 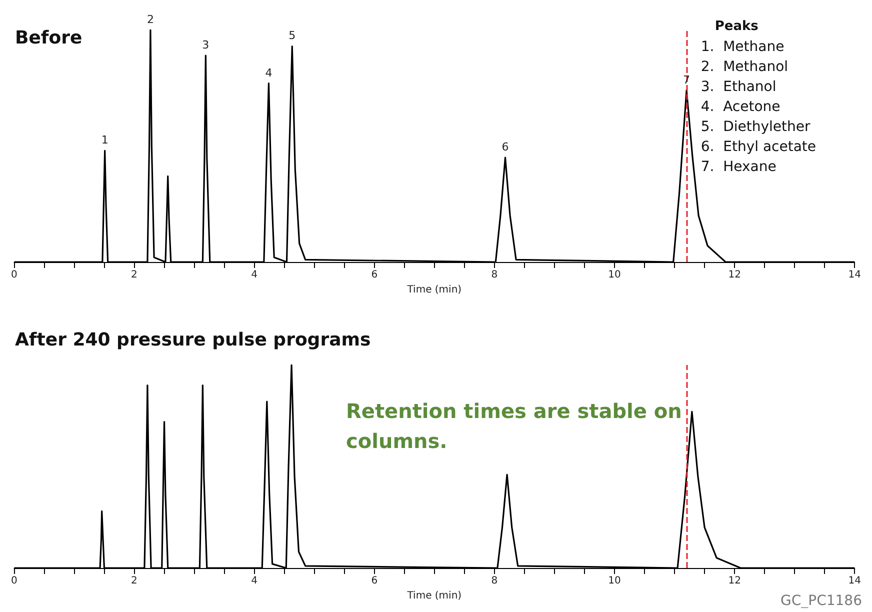 I want to click on annotation: 1, so click(x=104, y=140).